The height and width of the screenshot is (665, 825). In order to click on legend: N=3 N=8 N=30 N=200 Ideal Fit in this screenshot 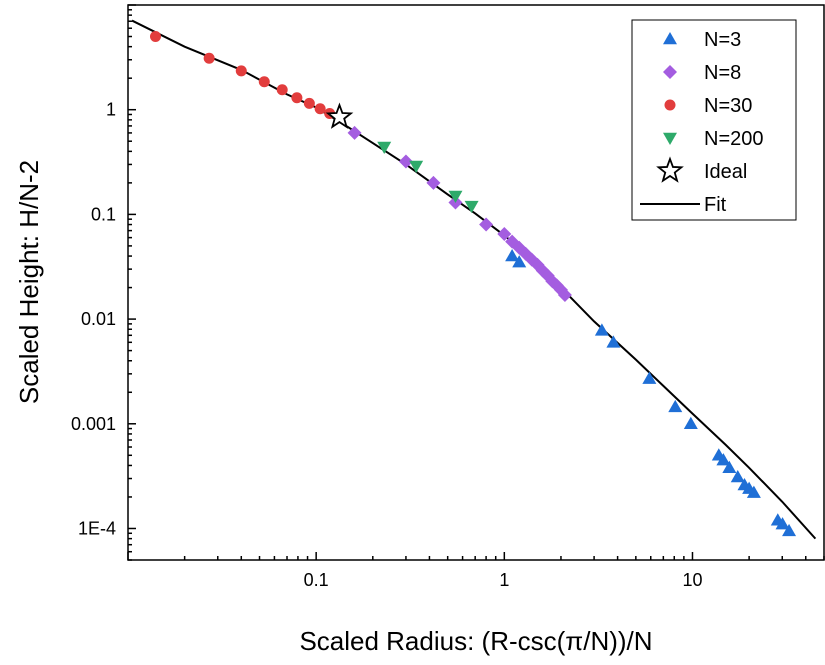, I will do `click(714, 120)`.